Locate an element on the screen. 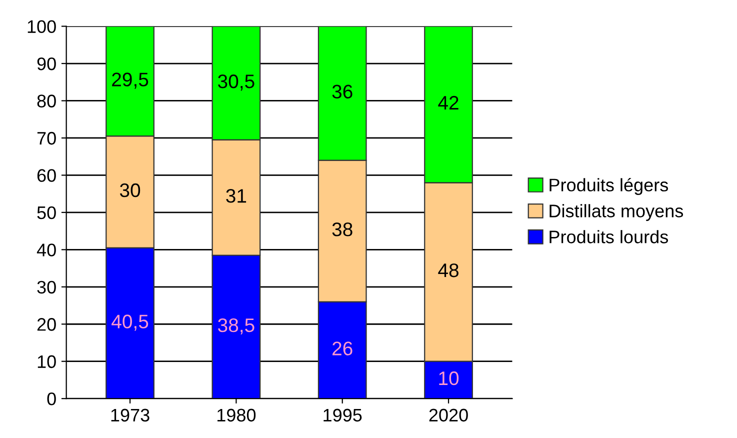 The height and width of the screenshot is (438, 737). y-tick-label: 40 is located at coordinates (46, 250).